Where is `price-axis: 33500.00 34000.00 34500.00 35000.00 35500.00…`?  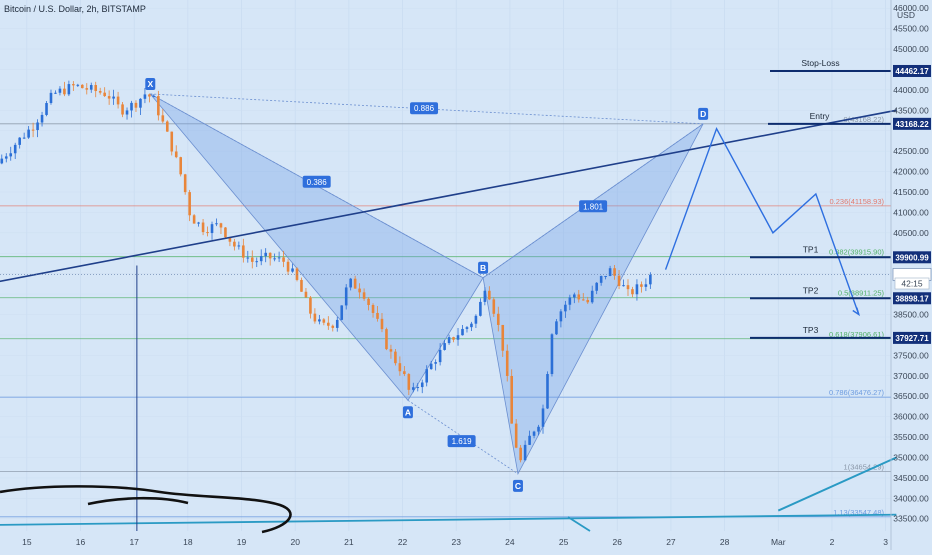 price-axis: 33500.00 34000.00 34500.00 35000.00 35500.00… is located at coordinates (909, 275).